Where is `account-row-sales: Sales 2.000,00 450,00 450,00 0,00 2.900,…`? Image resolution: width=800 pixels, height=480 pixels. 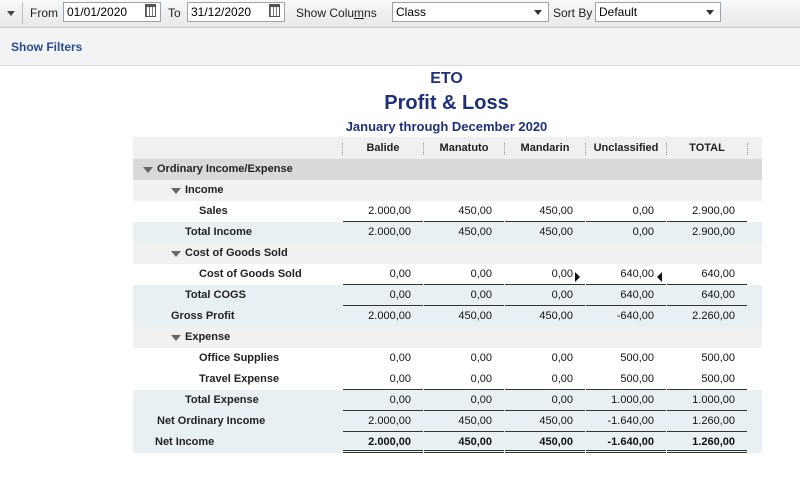
account-row-sales: Sales 2.000,00 450,00 450,00 0,00 2.900,… is located at coordinates (447, 211).